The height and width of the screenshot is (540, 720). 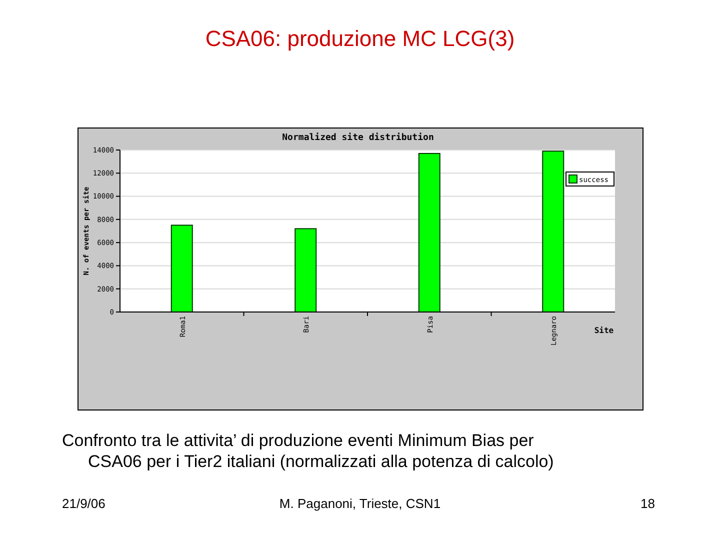 What do you see at coordinates (604, 330) in the screenshot?
I see `x-axis-title: Site` at bounding box center [604, 330].